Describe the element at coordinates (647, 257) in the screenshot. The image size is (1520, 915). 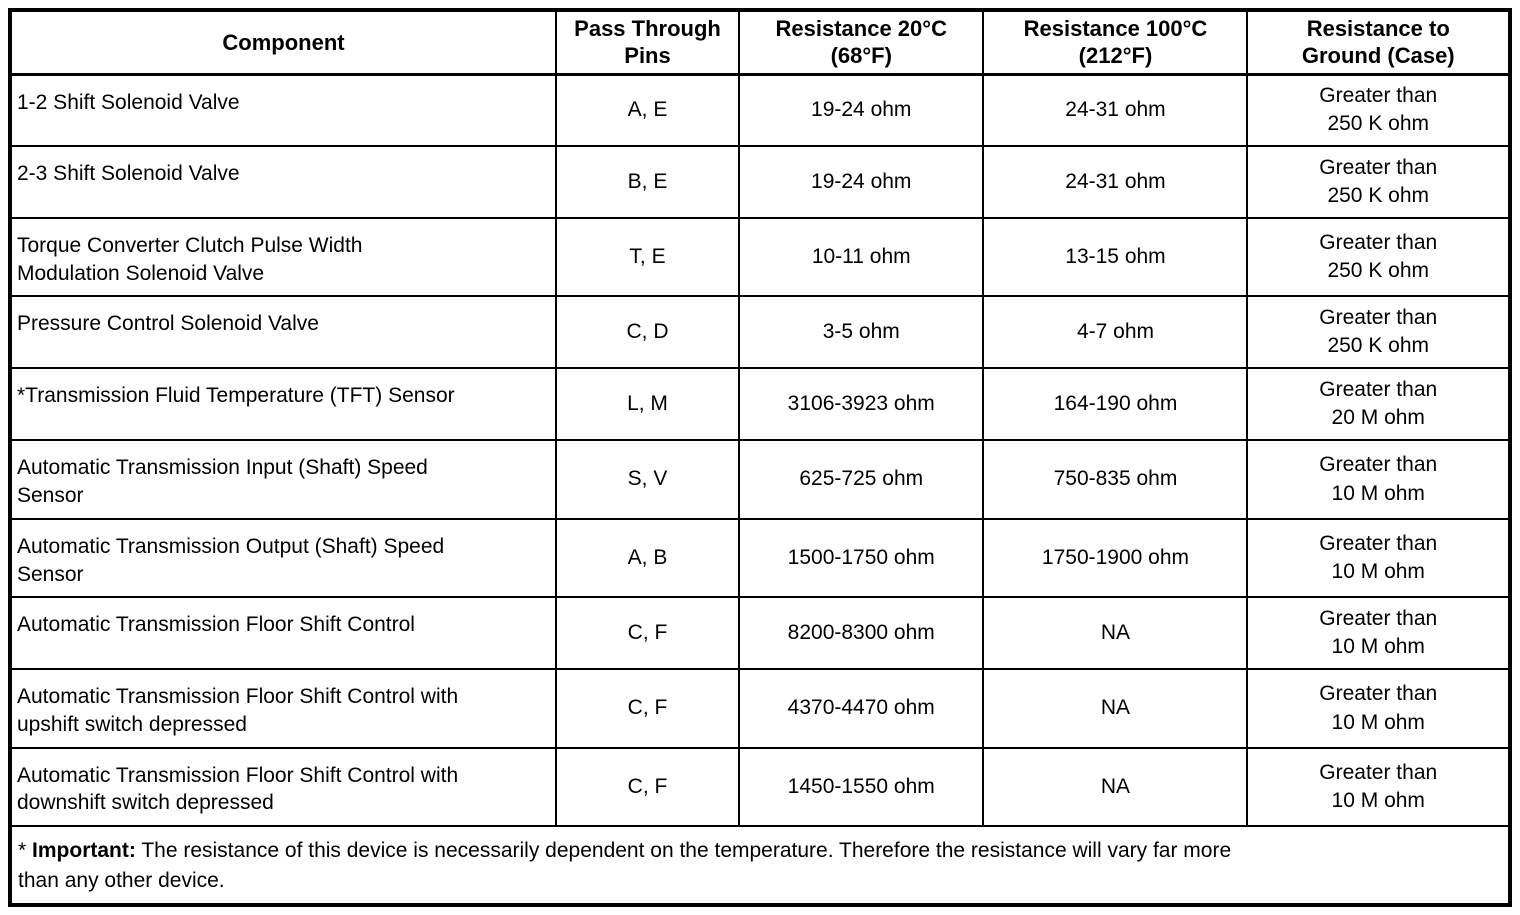
I see `pins-cell: T, E` at that location.